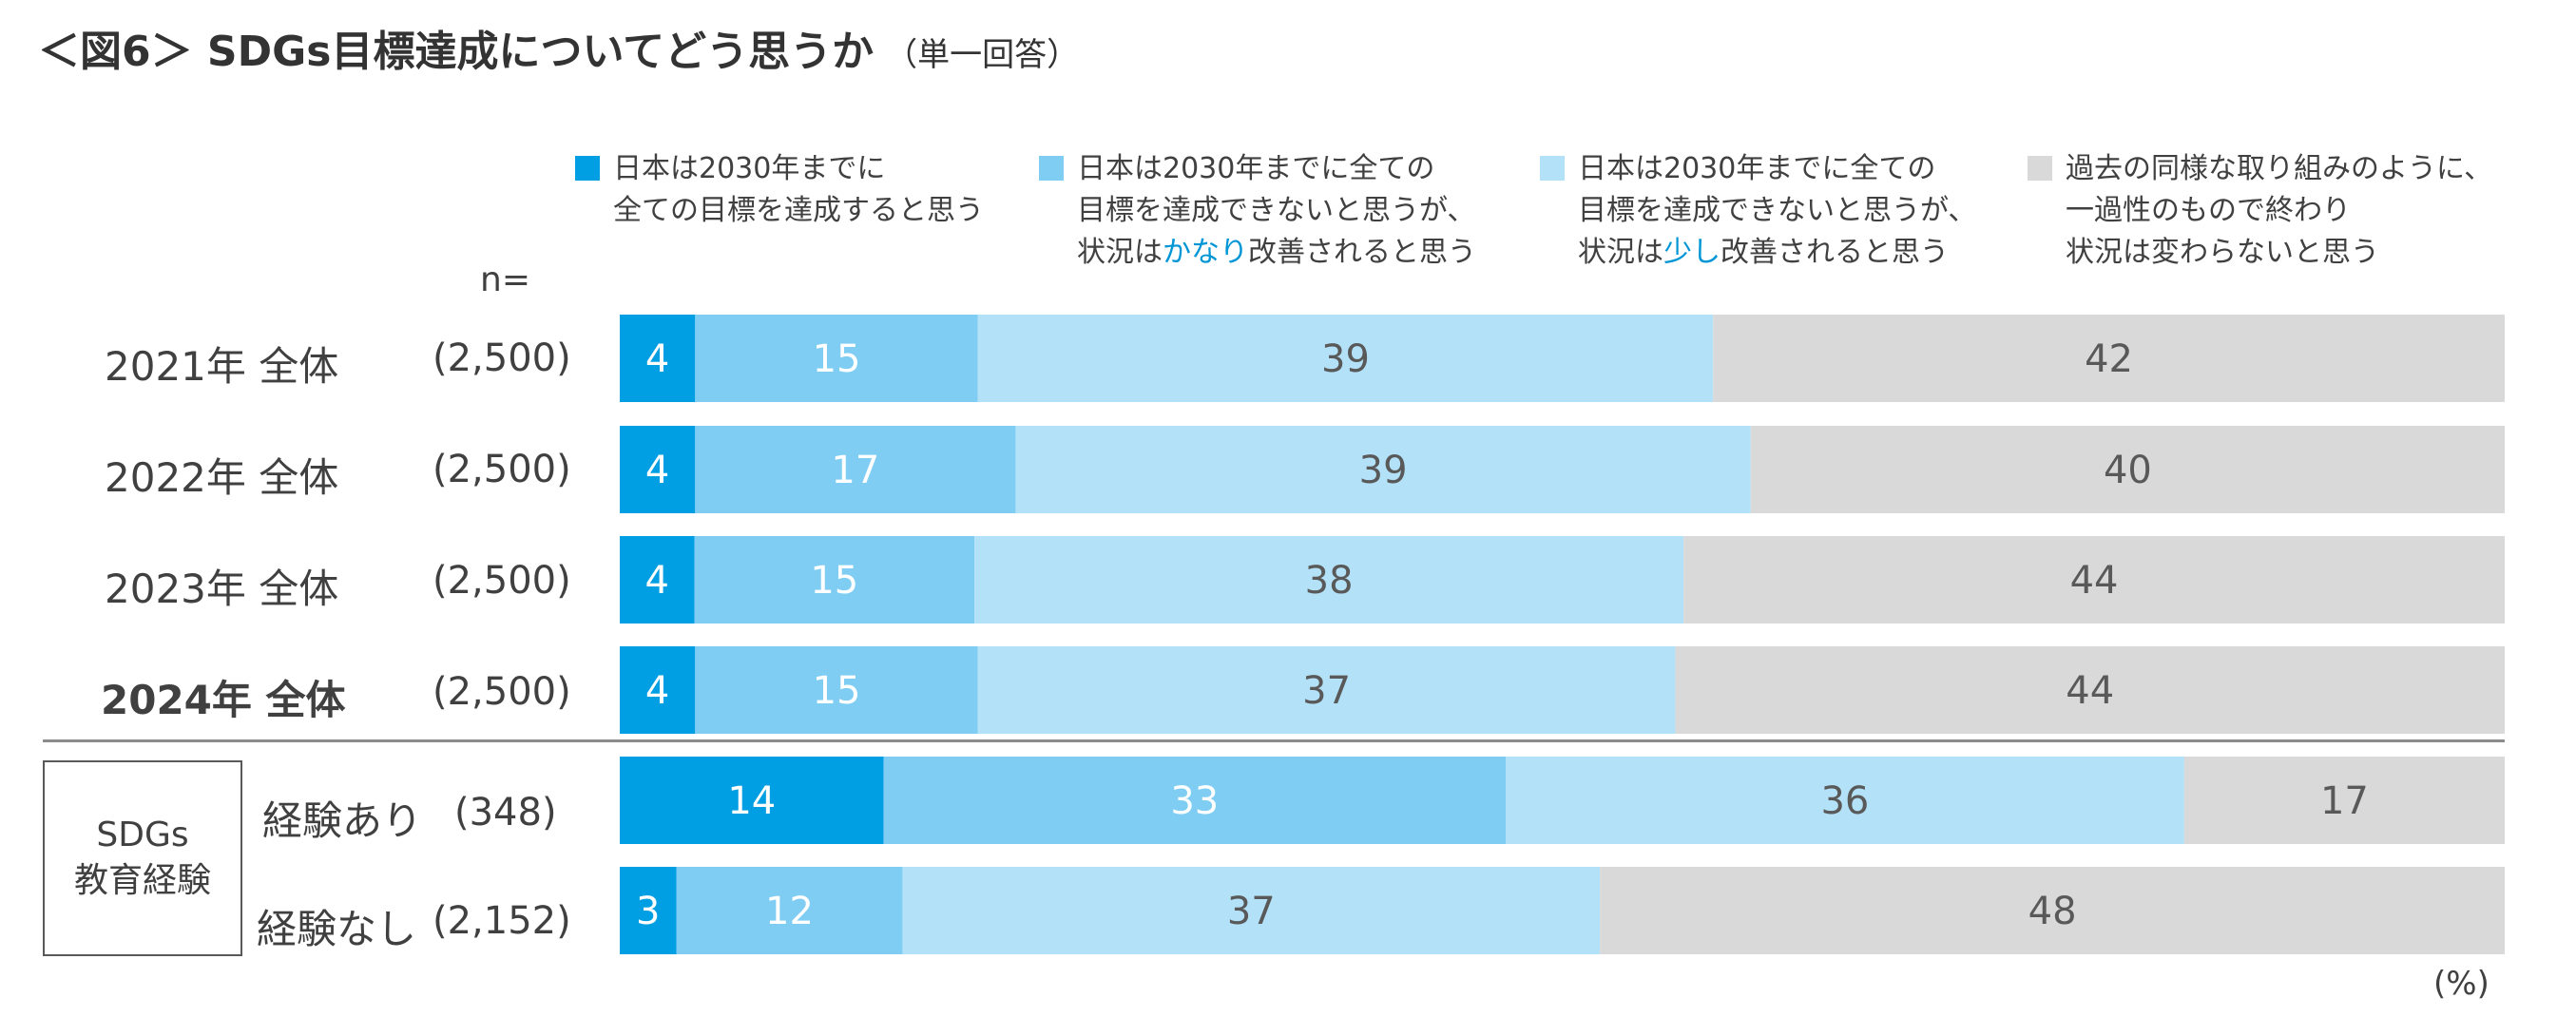 Image resolution: width=2576 pixels, height=1017 pixels. I want to click on bar-segment-r4-s1, so click(1195, 801).